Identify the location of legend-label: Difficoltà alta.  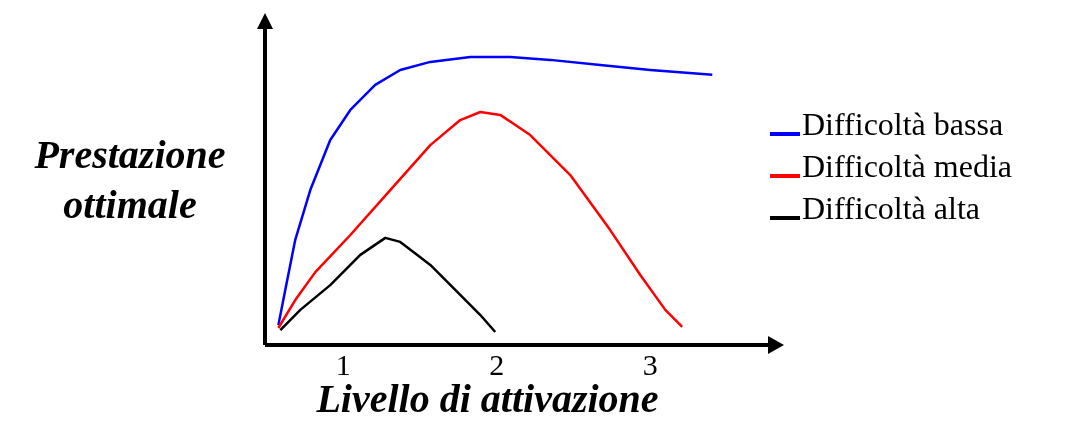
(891, 208).